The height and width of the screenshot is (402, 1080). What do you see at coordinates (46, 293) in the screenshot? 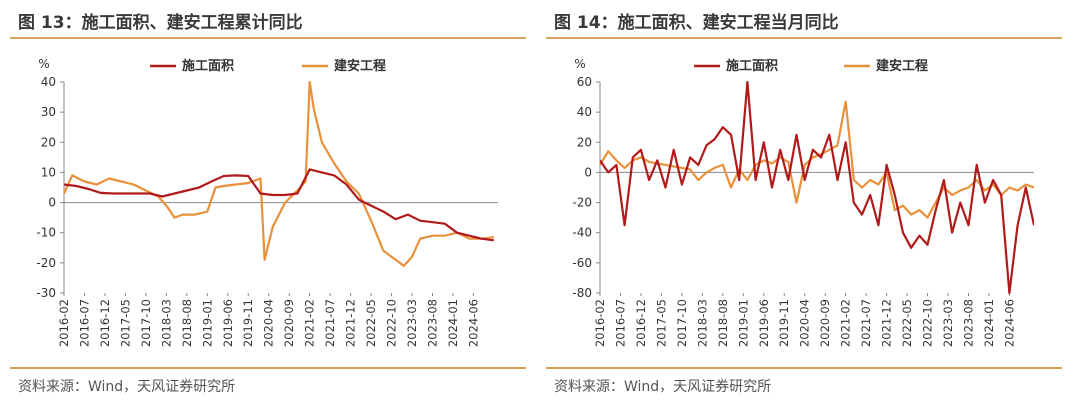
I see `y-tick-label: -30` at bounding box center [46, 293].